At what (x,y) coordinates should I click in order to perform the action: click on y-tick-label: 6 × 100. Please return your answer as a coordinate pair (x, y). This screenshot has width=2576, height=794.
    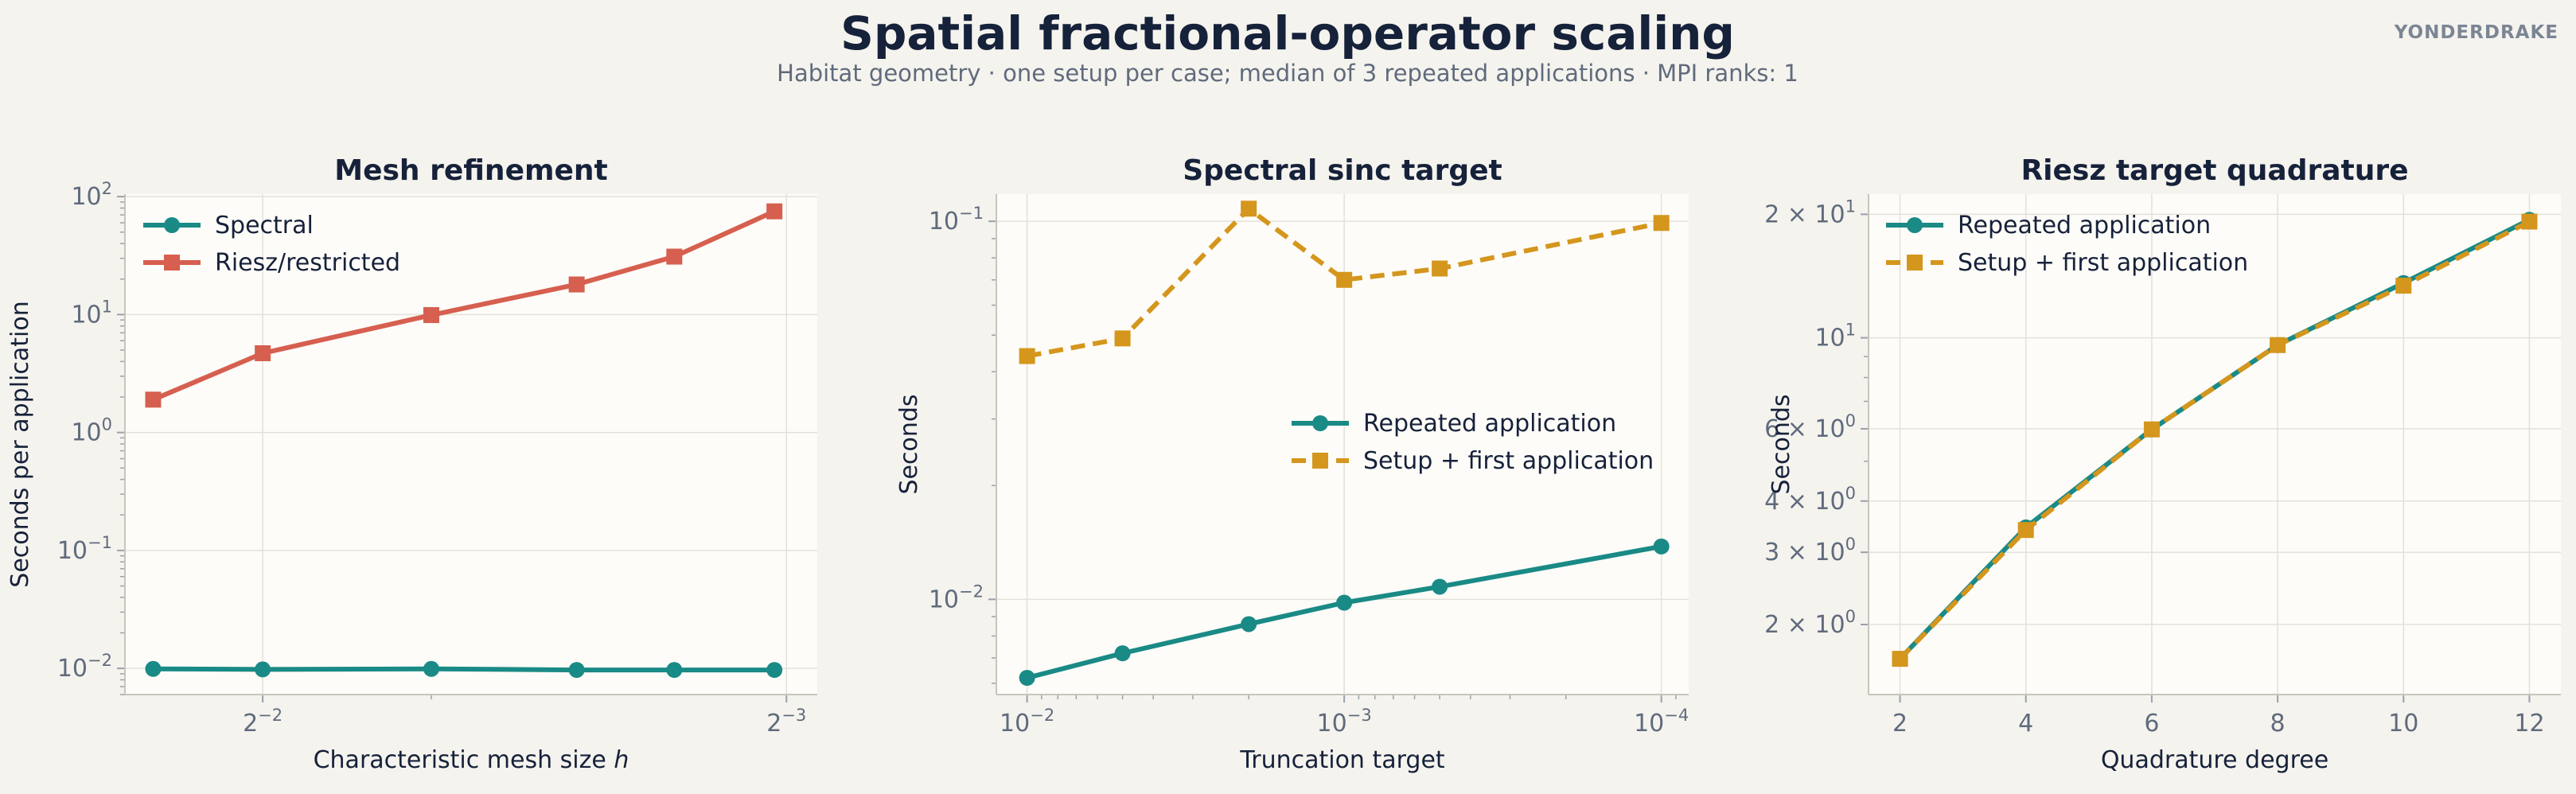
    Looking at the image, I should click on (1810, 427).